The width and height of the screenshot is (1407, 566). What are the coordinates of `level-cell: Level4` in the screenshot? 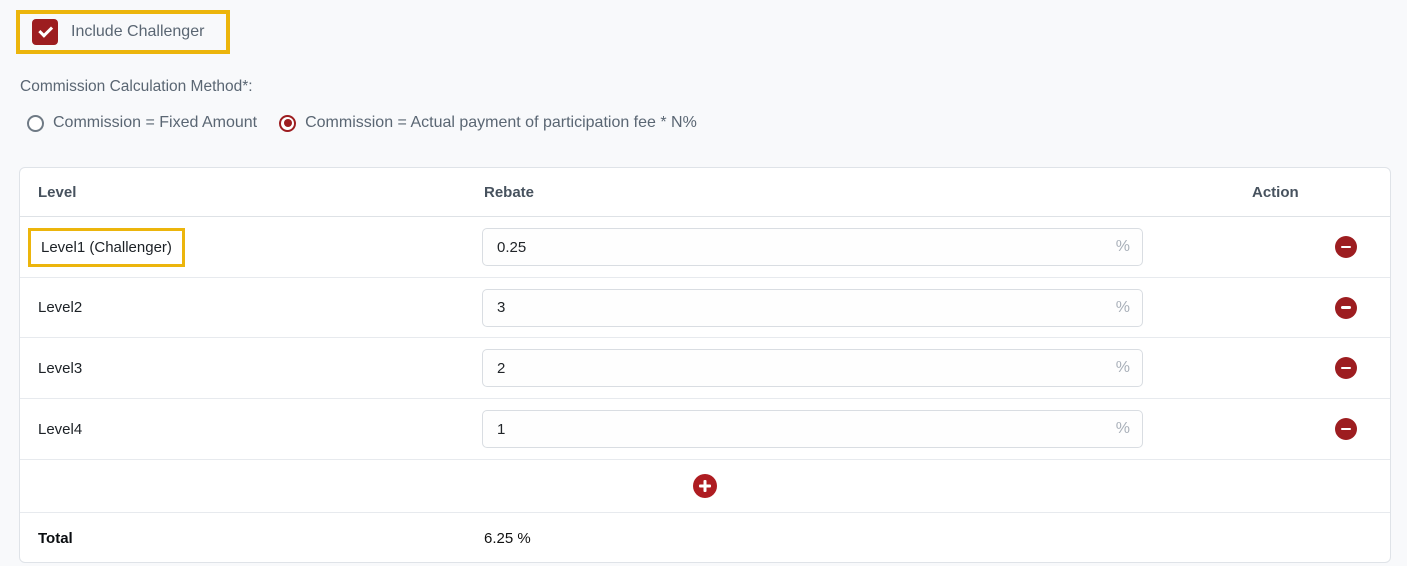 It's located at (60, 429).